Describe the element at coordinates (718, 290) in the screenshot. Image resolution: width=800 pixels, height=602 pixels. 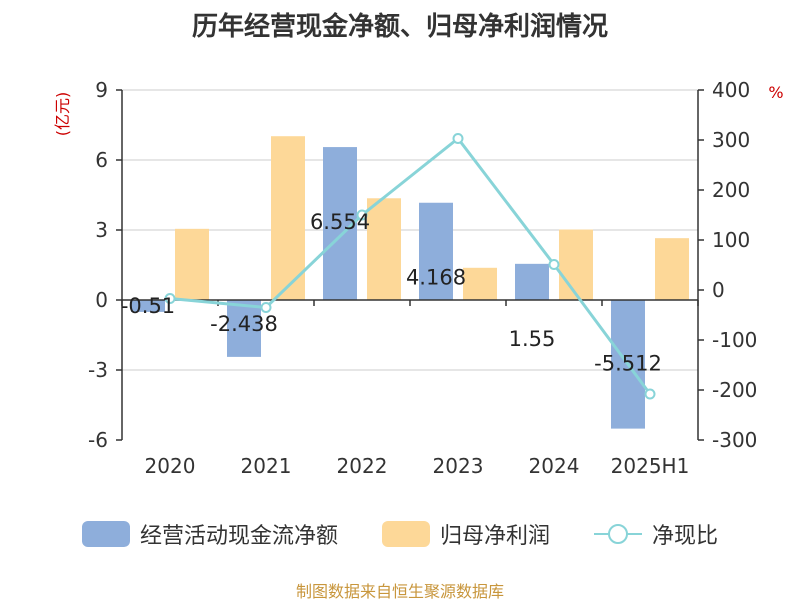
I see `right-tick-label: 0` at that location.